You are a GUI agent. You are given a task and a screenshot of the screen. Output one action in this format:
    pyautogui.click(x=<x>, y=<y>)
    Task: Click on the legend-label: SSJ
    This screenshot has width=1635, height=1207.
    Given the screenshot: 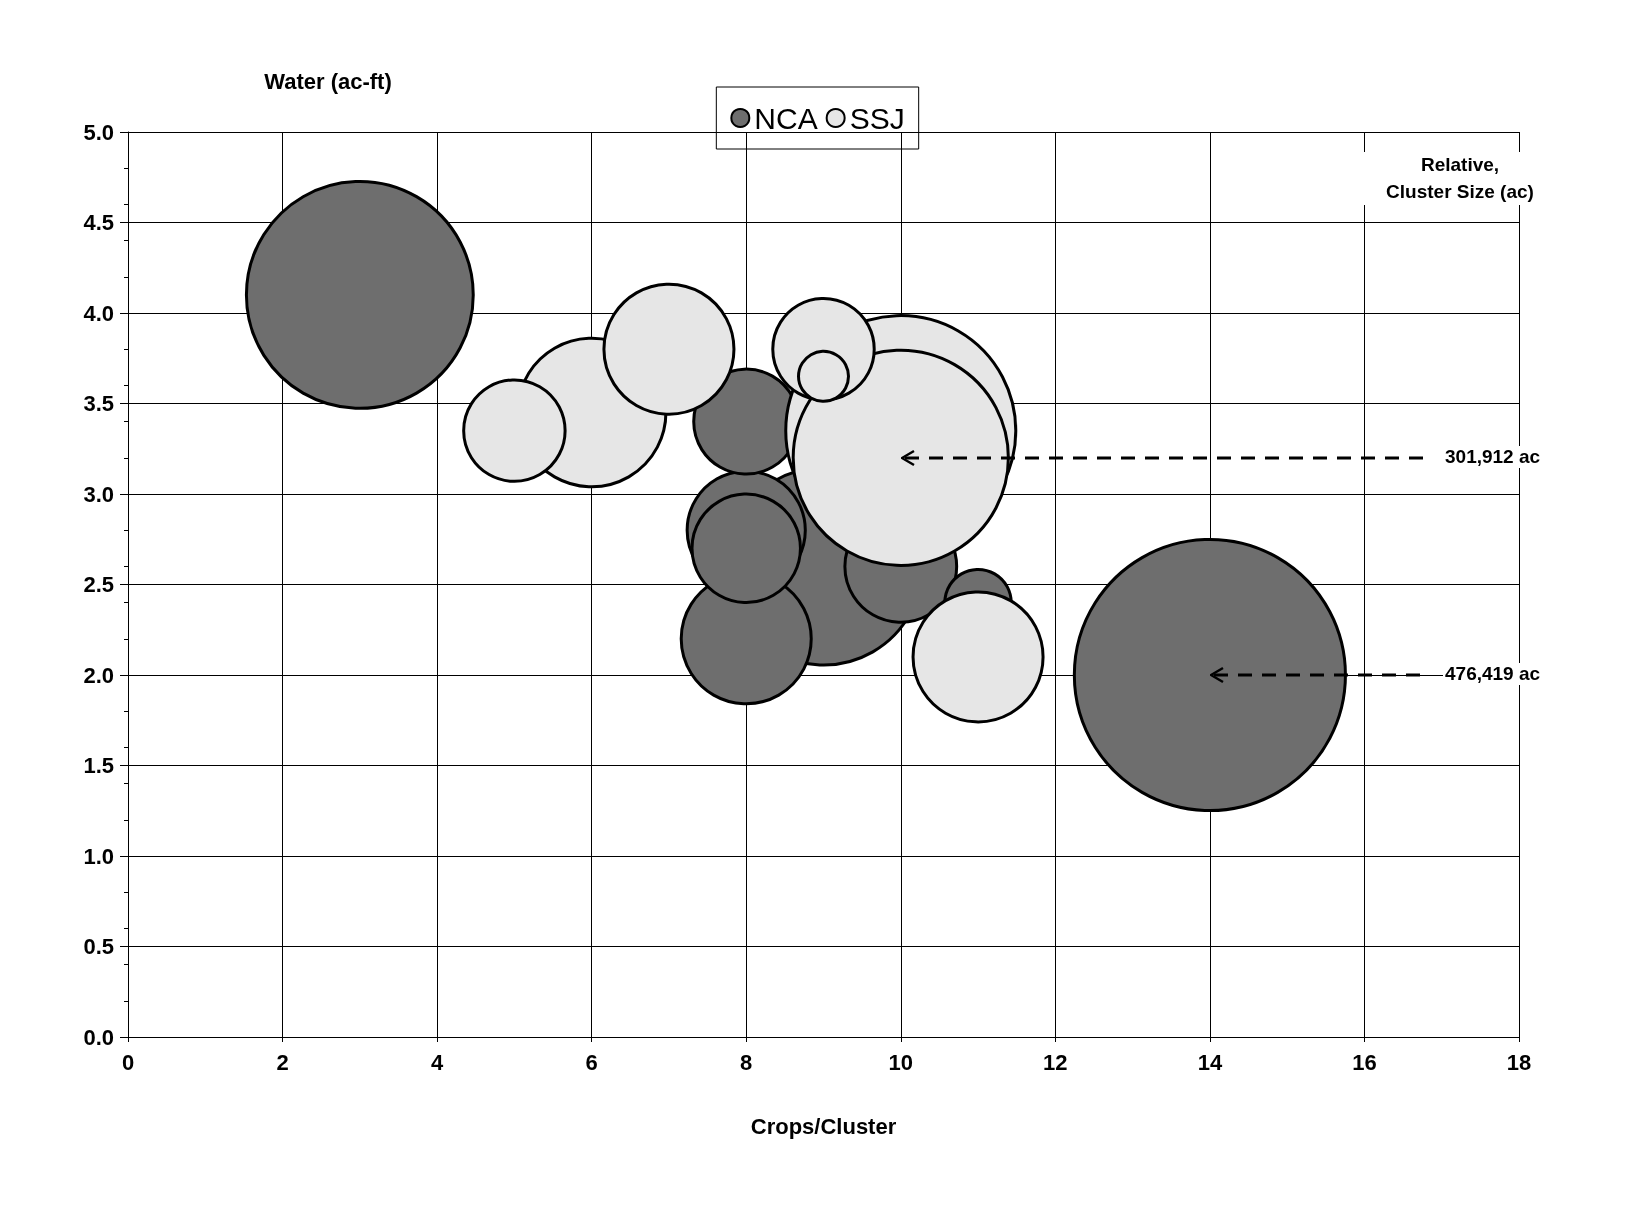 What is the action you would take?
    pyautogui.click(x=877, y=118)
    